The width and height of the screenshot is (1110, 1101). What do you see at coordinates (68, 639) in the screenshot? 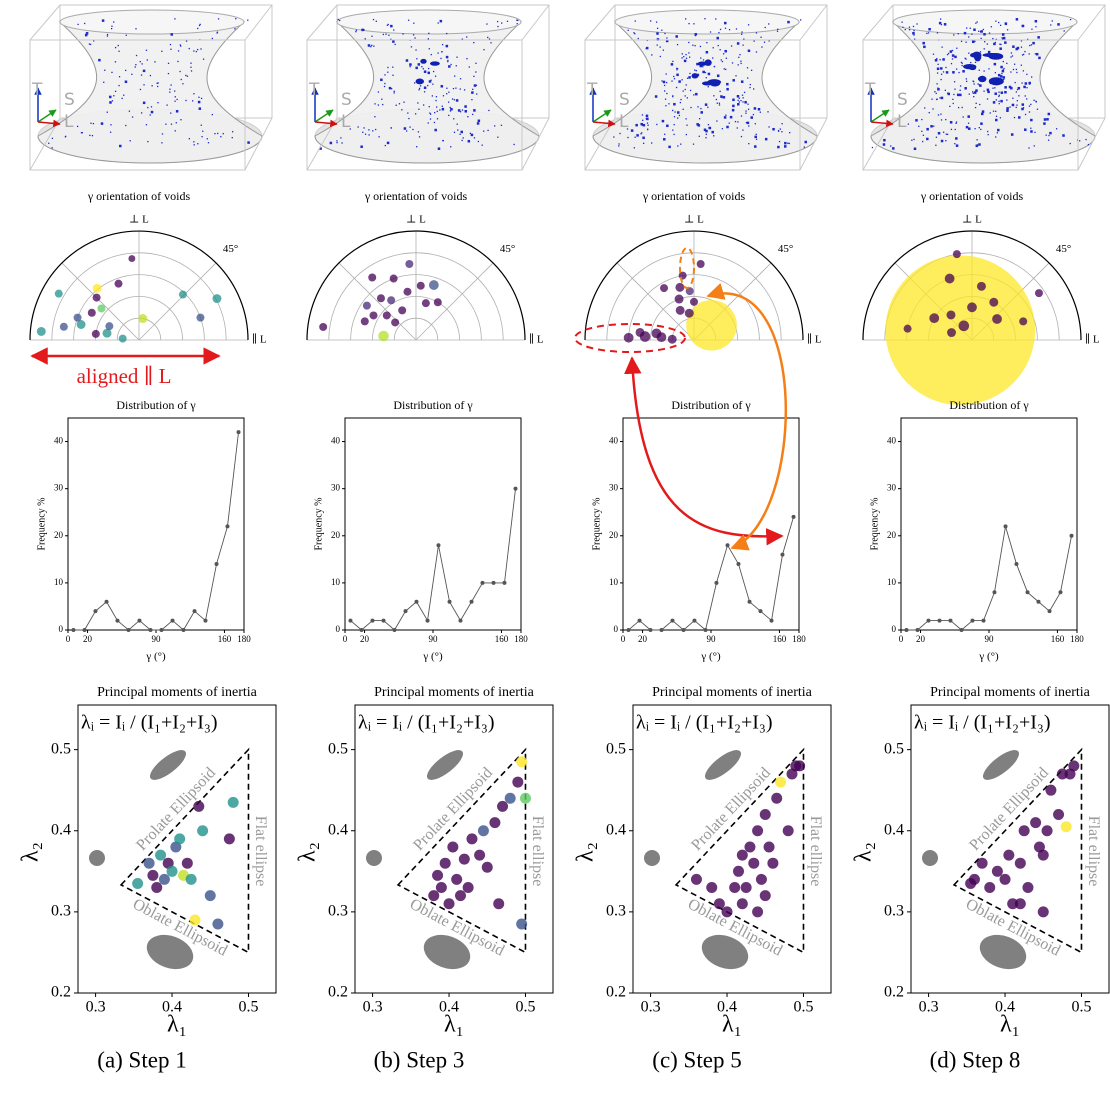
I see `x-tick-label: 0` at bounding box center [68, 639].